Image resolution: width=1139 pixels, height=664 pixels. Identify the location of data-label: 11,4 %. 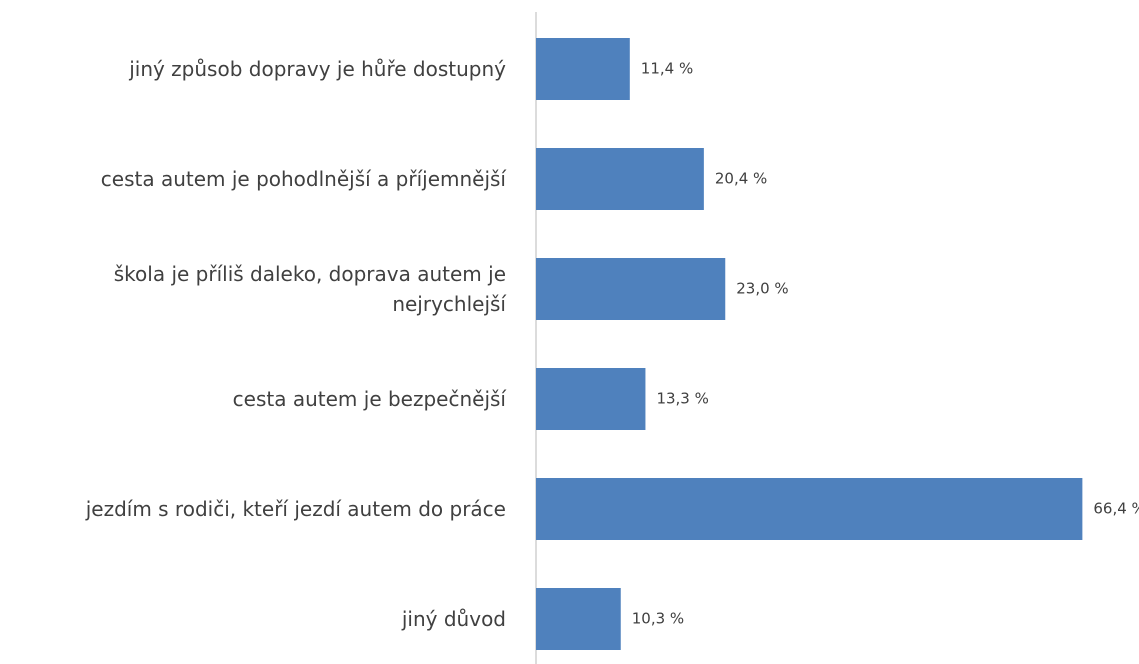
(667, 69).